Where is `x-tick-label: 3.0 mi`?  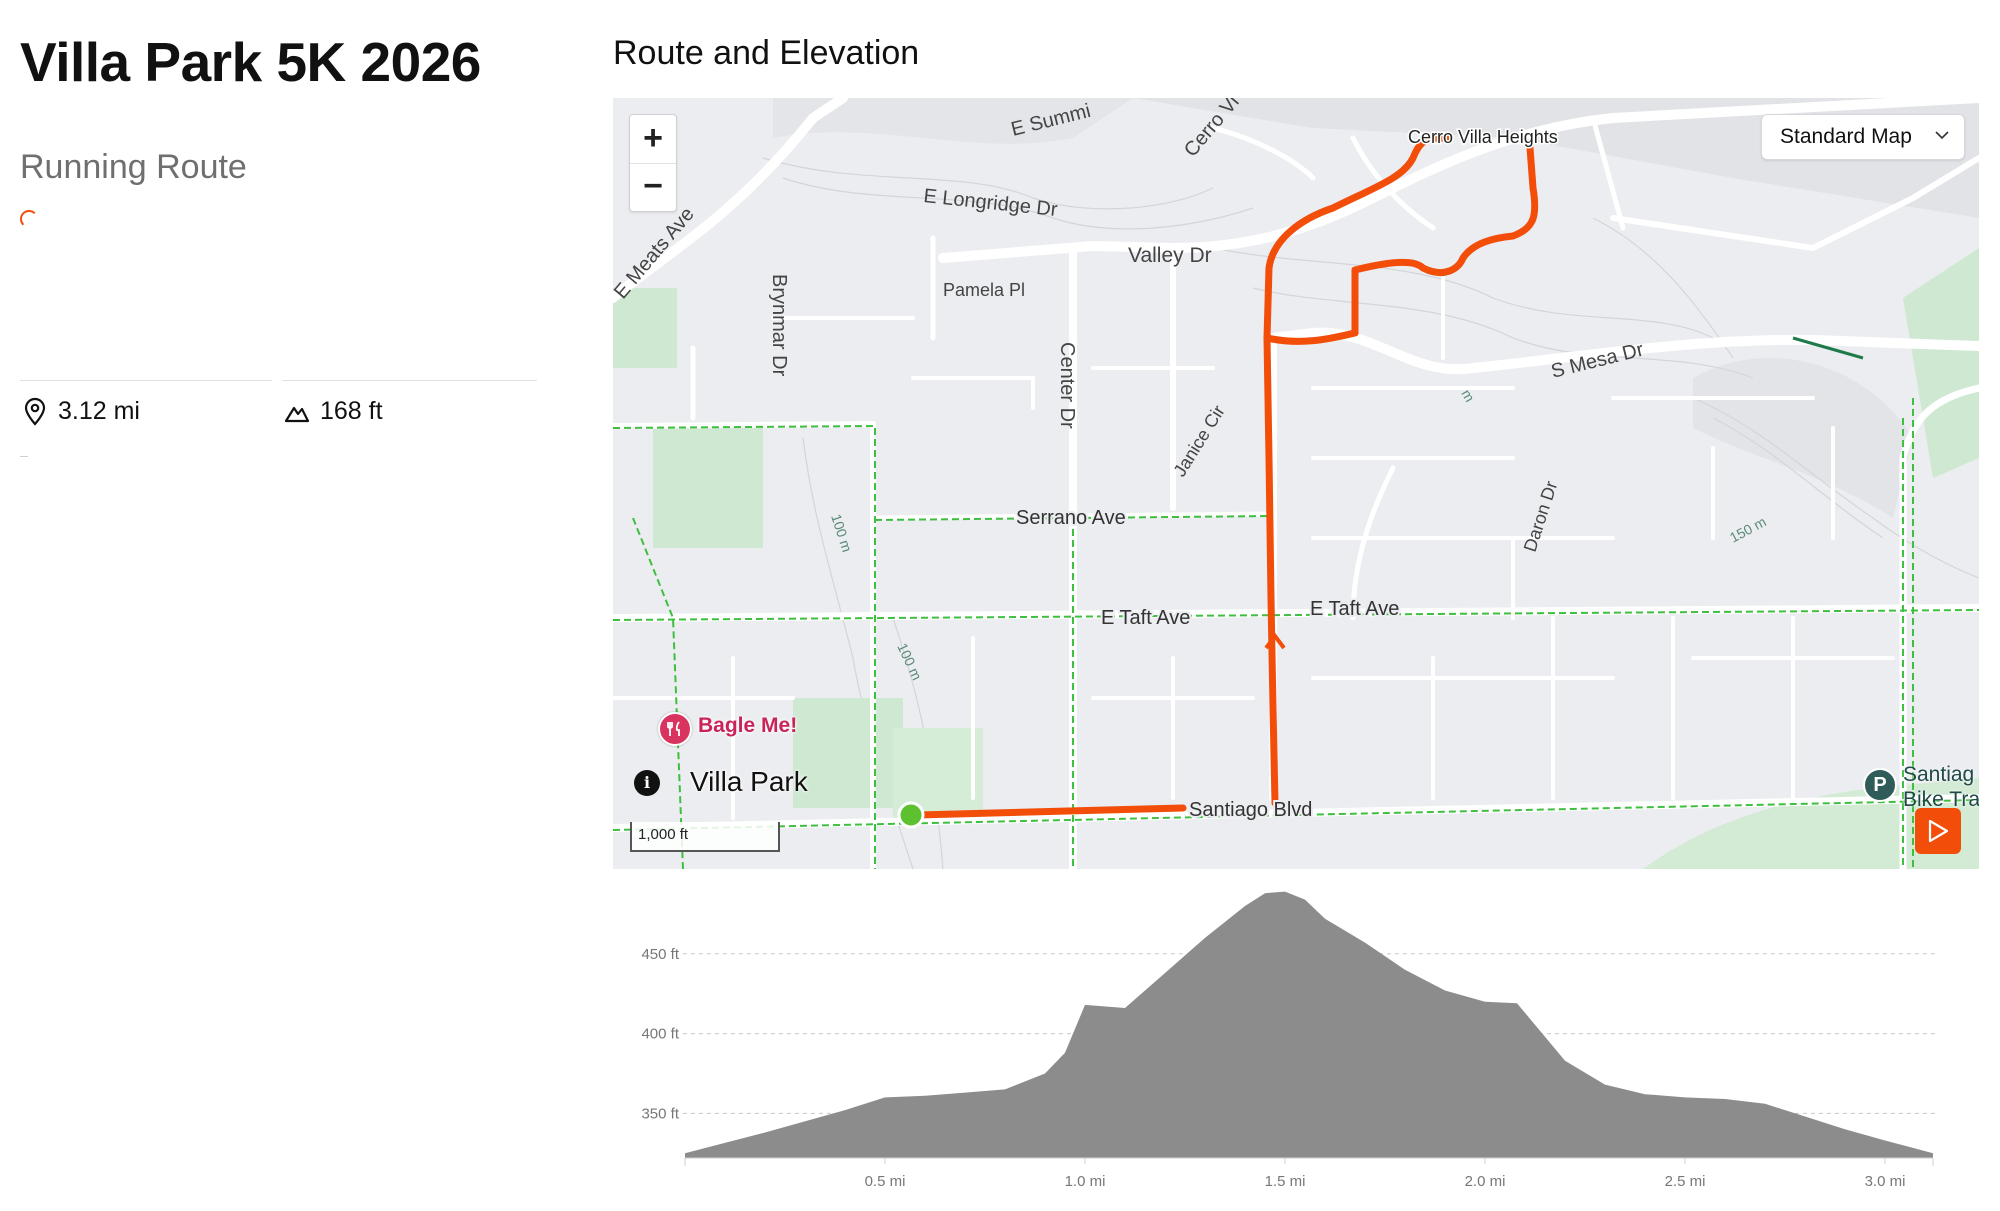
x-tick-label: 3.0 mi is located at coordinates (1885, 1181).